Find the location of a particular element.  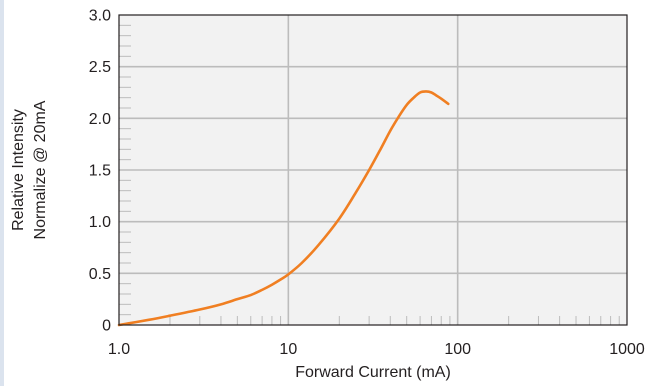

y-tick-label: 0 is located at coordinates (106, 326).